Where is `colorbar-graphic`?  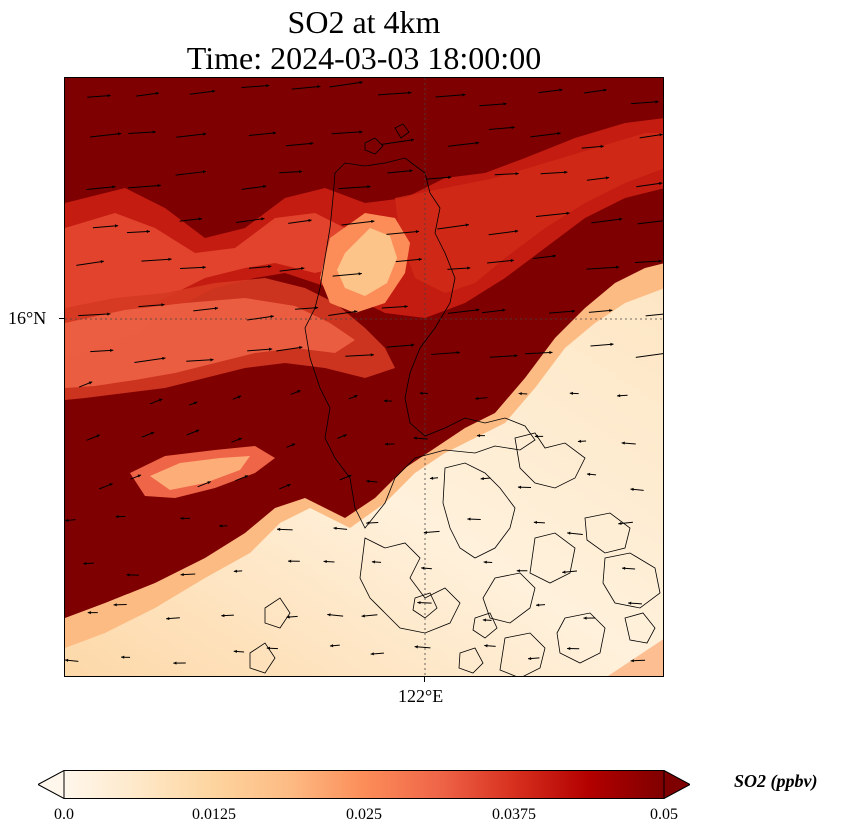
colorbar-graphic is located at coordinates (364, 784).